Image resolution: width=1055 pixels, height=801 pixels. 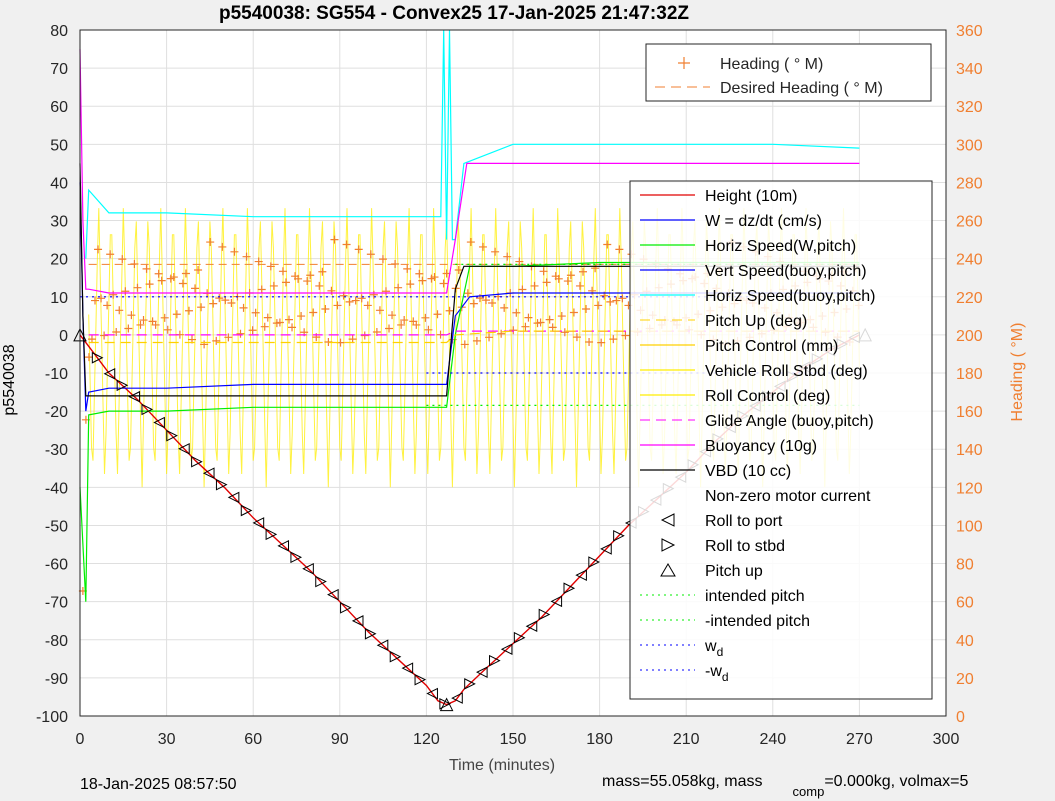 What do you see at coordinates (969, 31) in the screenshot?
I see `right-tick-label: 360` at bounding box center [969, 31].